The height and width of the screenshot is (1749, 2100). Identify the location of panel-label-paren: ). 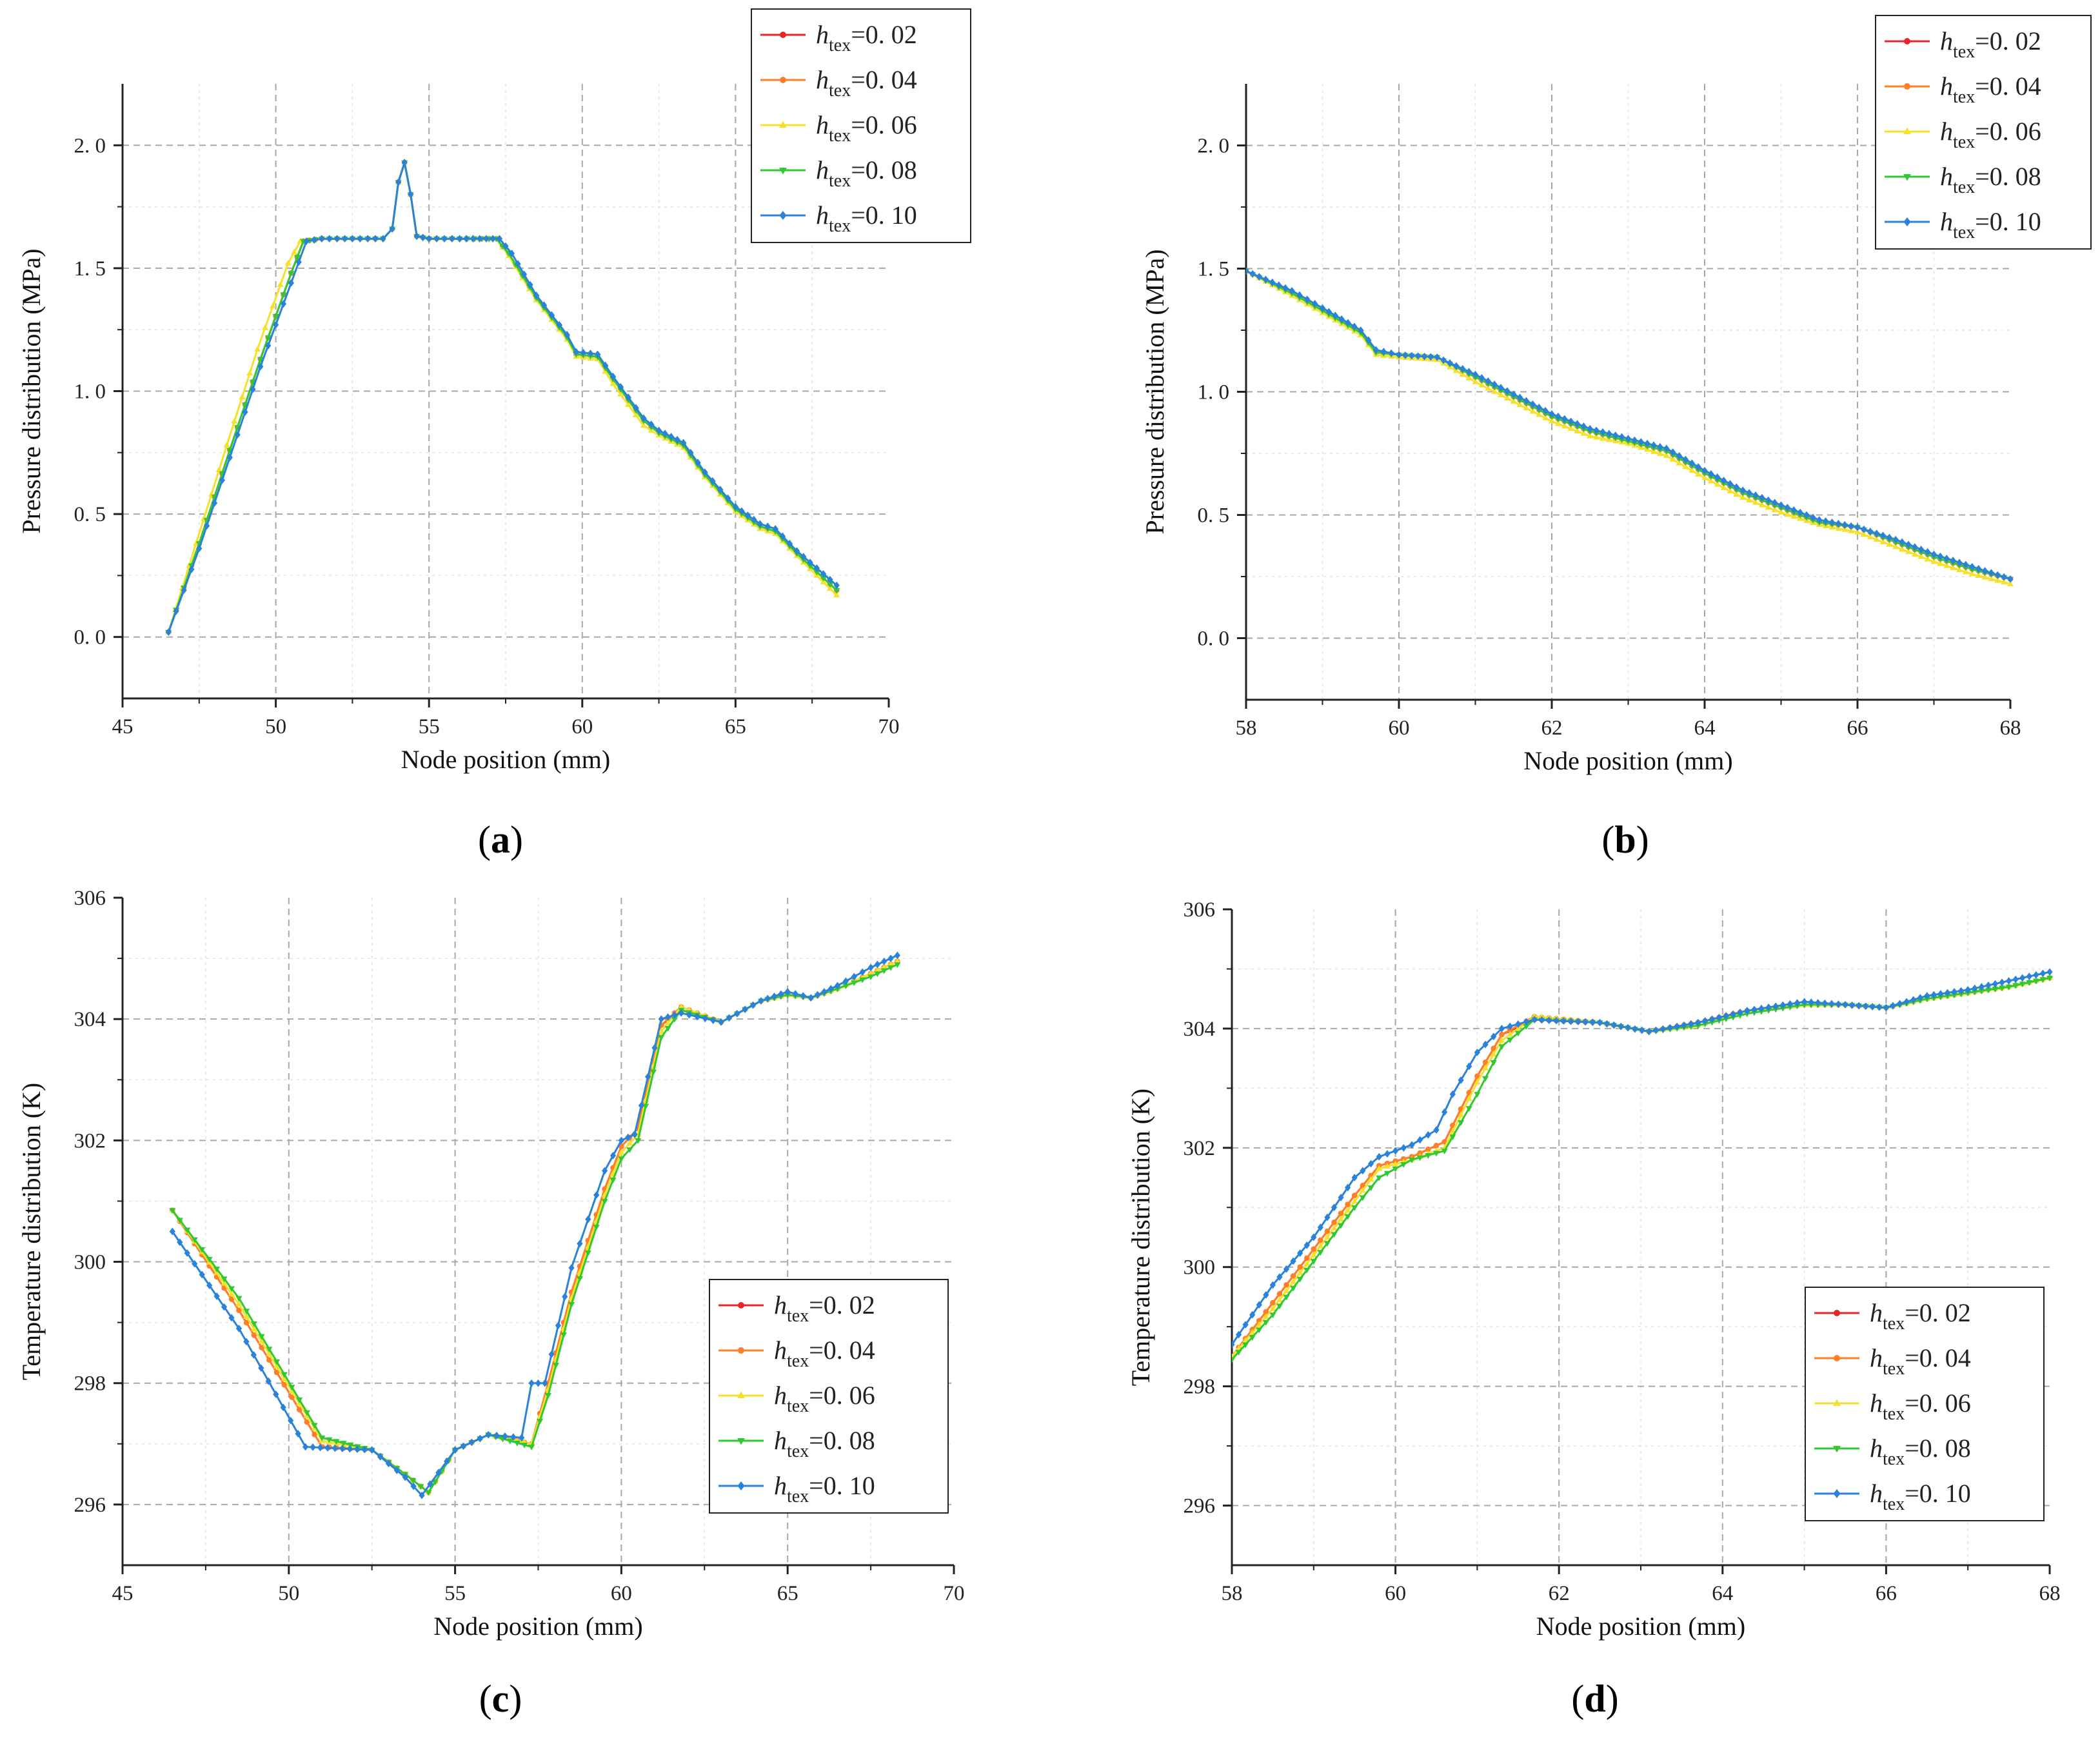
(1642, 839).